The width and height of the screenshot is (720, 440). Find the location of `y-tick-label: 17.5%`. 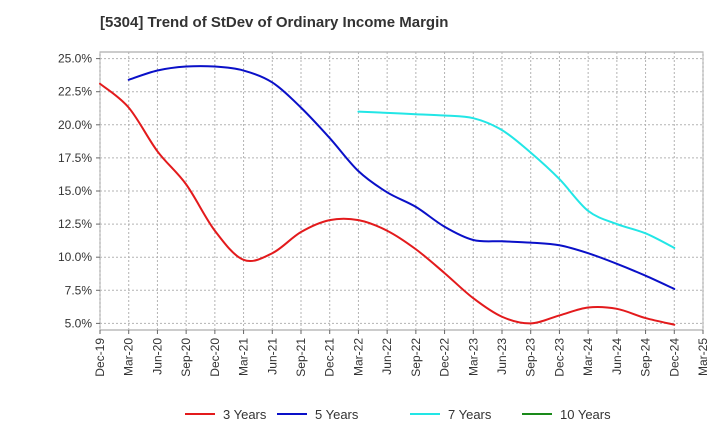

y-tick-label: 17.5% is located at coordinates (75, 158).